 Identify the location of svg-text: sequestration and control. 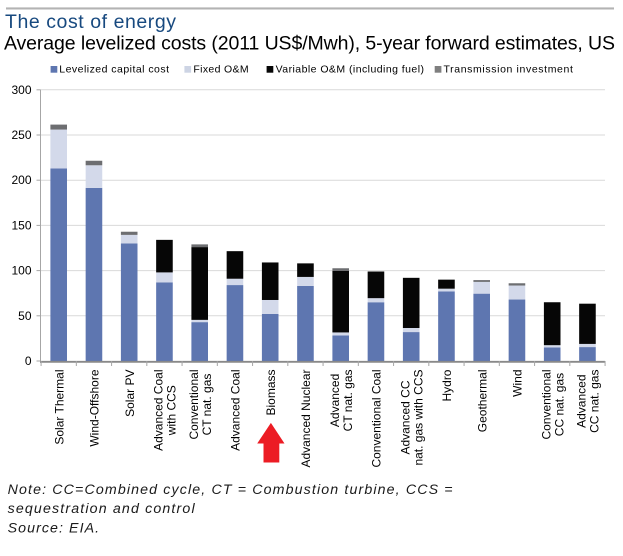
(102, 509).